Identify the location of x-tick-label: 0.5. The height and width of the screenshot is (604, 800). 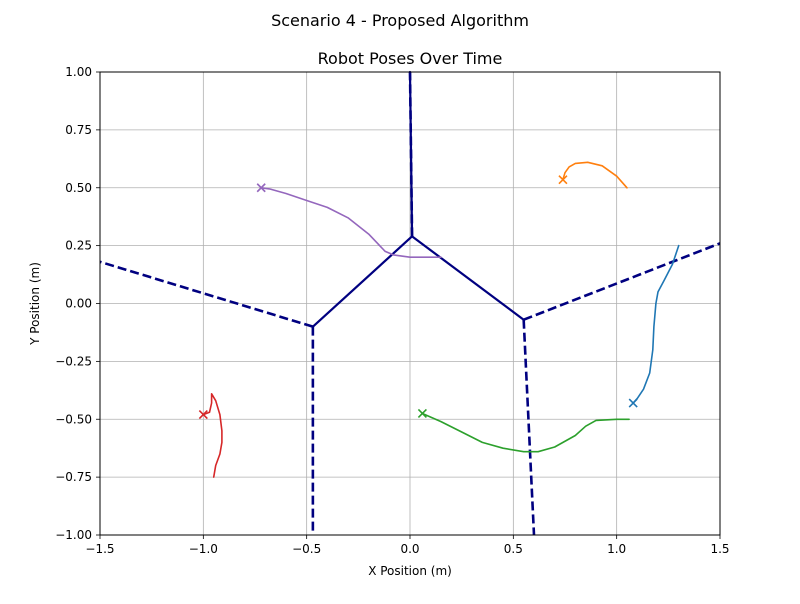
(513, 549).